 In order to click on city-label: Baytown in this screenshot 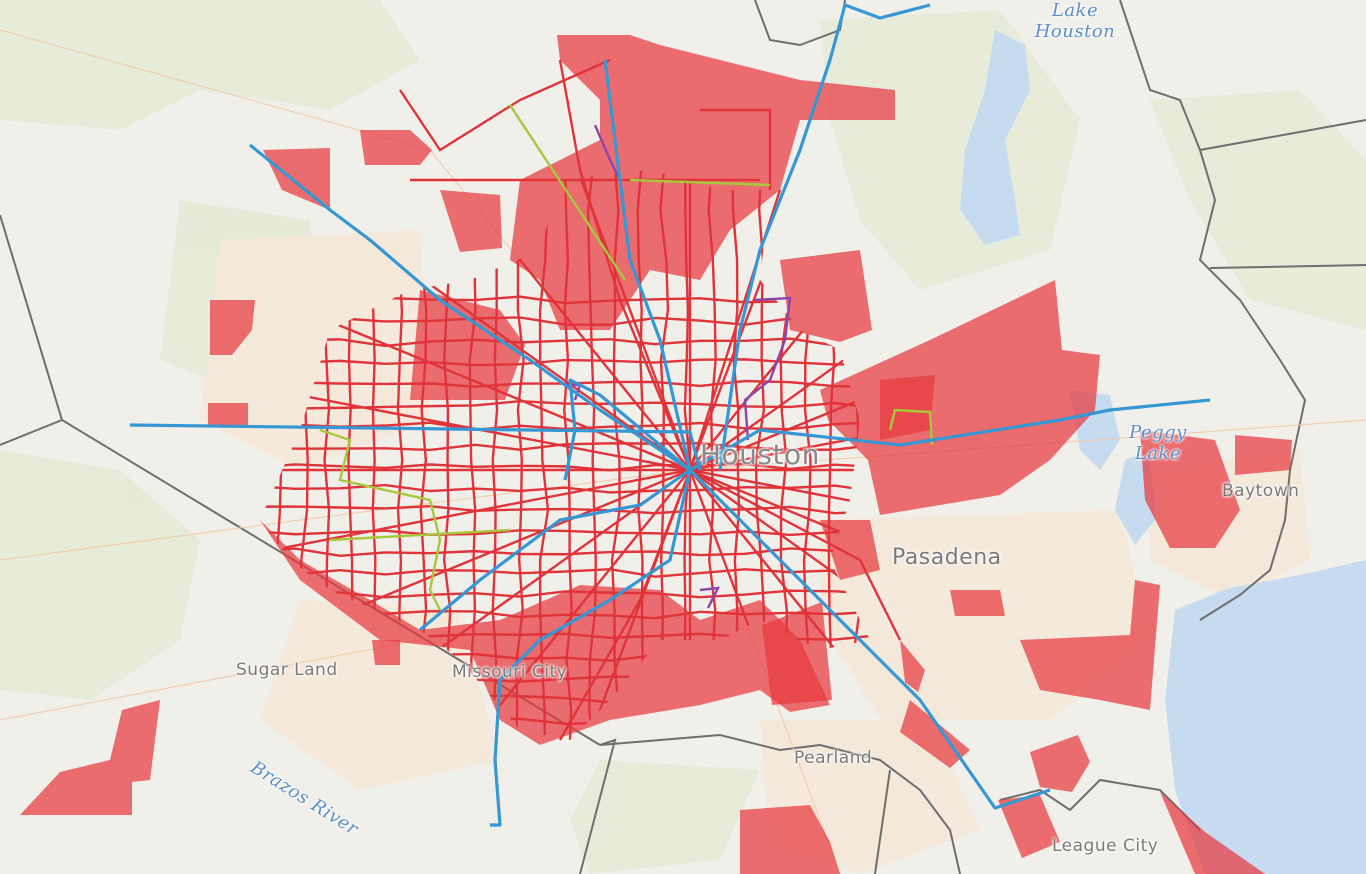, I will do `click(1261, 491)`.